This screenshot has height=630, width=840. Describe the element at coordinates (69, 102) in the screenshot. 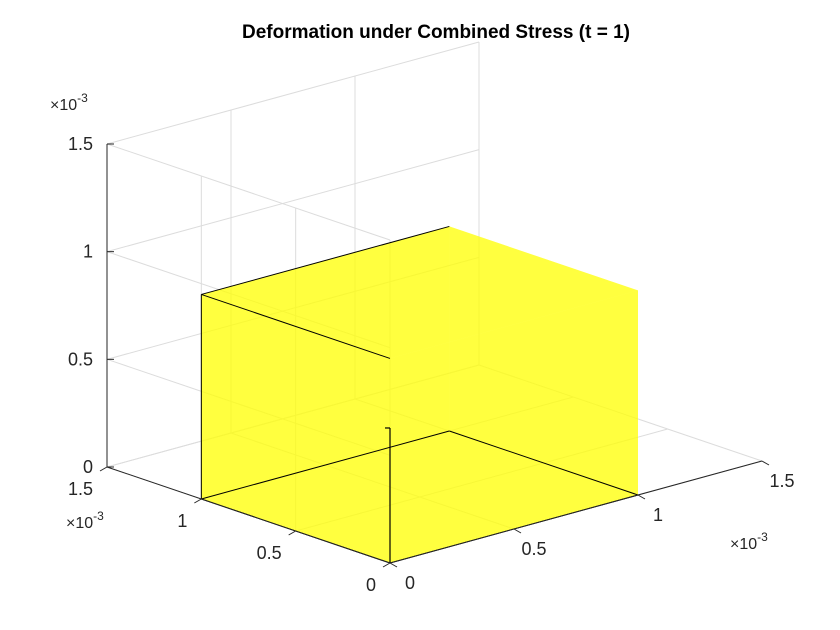

I see `z-axis-exponent: ×10⁻³` at that location.